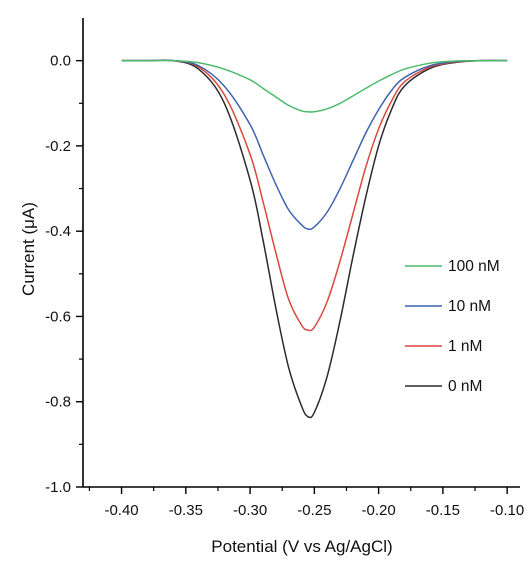 This screenshot has width=531, height=563. I want to click on legend-label-100-nm: 100 nM, so click(474, 266).